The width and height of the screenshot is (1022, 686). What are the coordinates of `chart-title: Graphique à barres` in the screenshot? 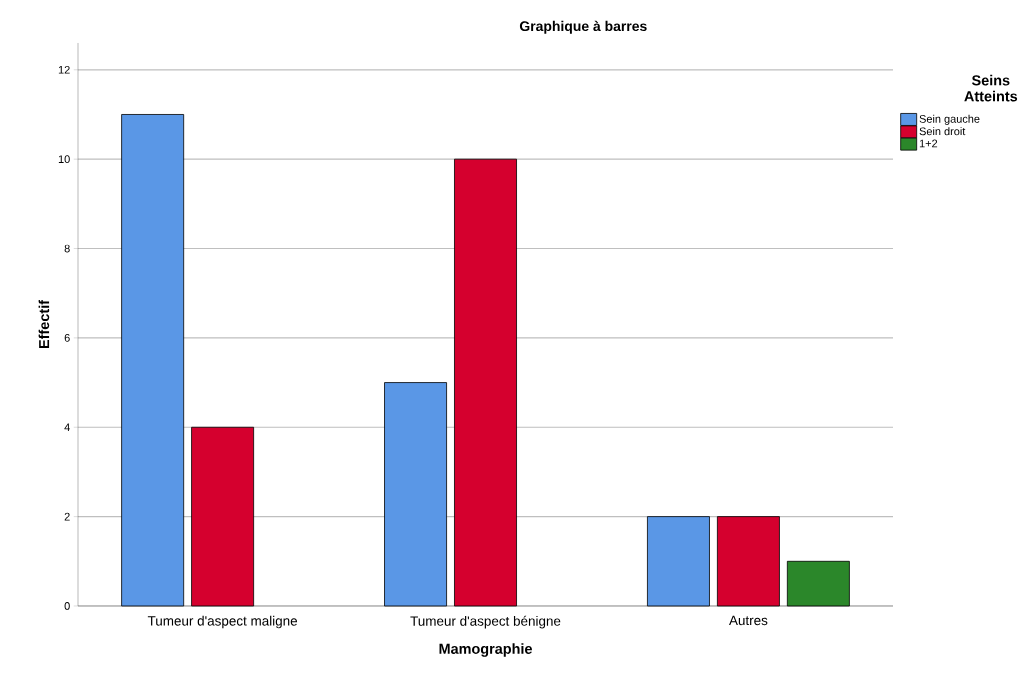 It's located at (583, 27).